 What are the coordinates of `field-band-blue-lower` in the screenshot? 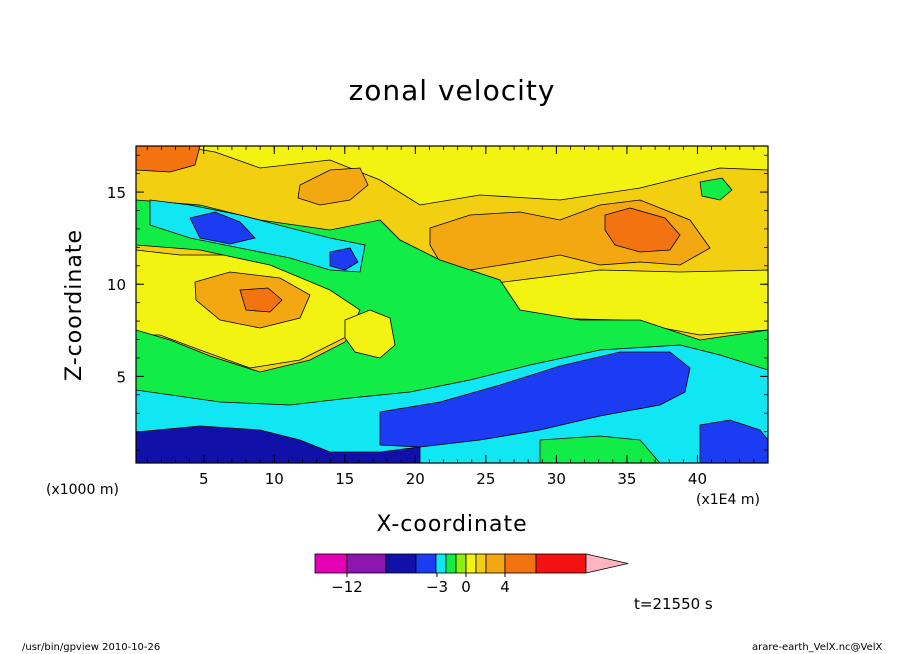 It's located at (535, 399).